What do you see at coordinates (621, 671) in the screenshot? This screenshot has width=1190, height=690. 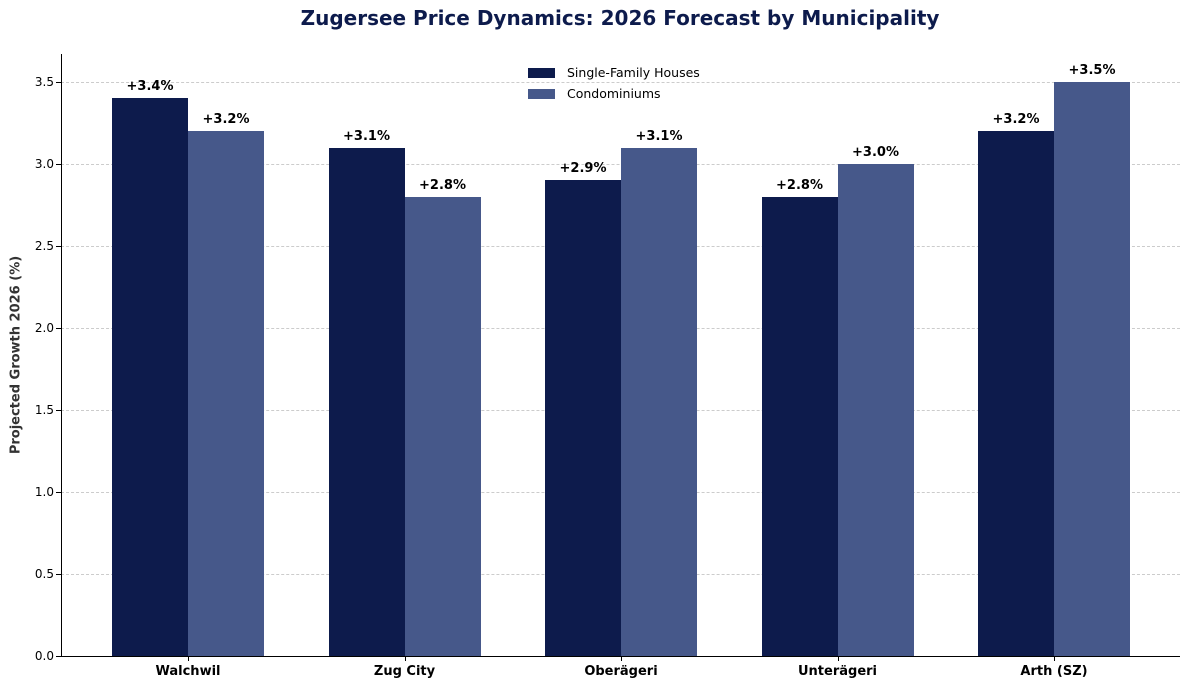 I see `x-tick-label: Oberägeri` at bounding box center [621, 671].